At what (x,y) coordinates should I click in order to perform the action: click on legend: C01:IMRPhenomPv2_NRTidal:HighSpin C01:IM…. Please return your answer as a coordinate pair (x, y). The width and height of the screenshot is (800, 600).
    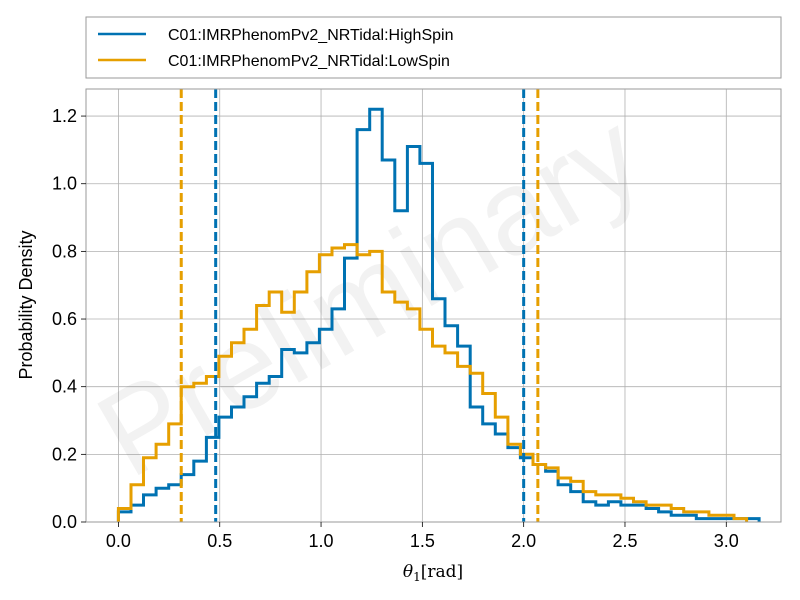
    Looking at the image, I should click on (433, 47).